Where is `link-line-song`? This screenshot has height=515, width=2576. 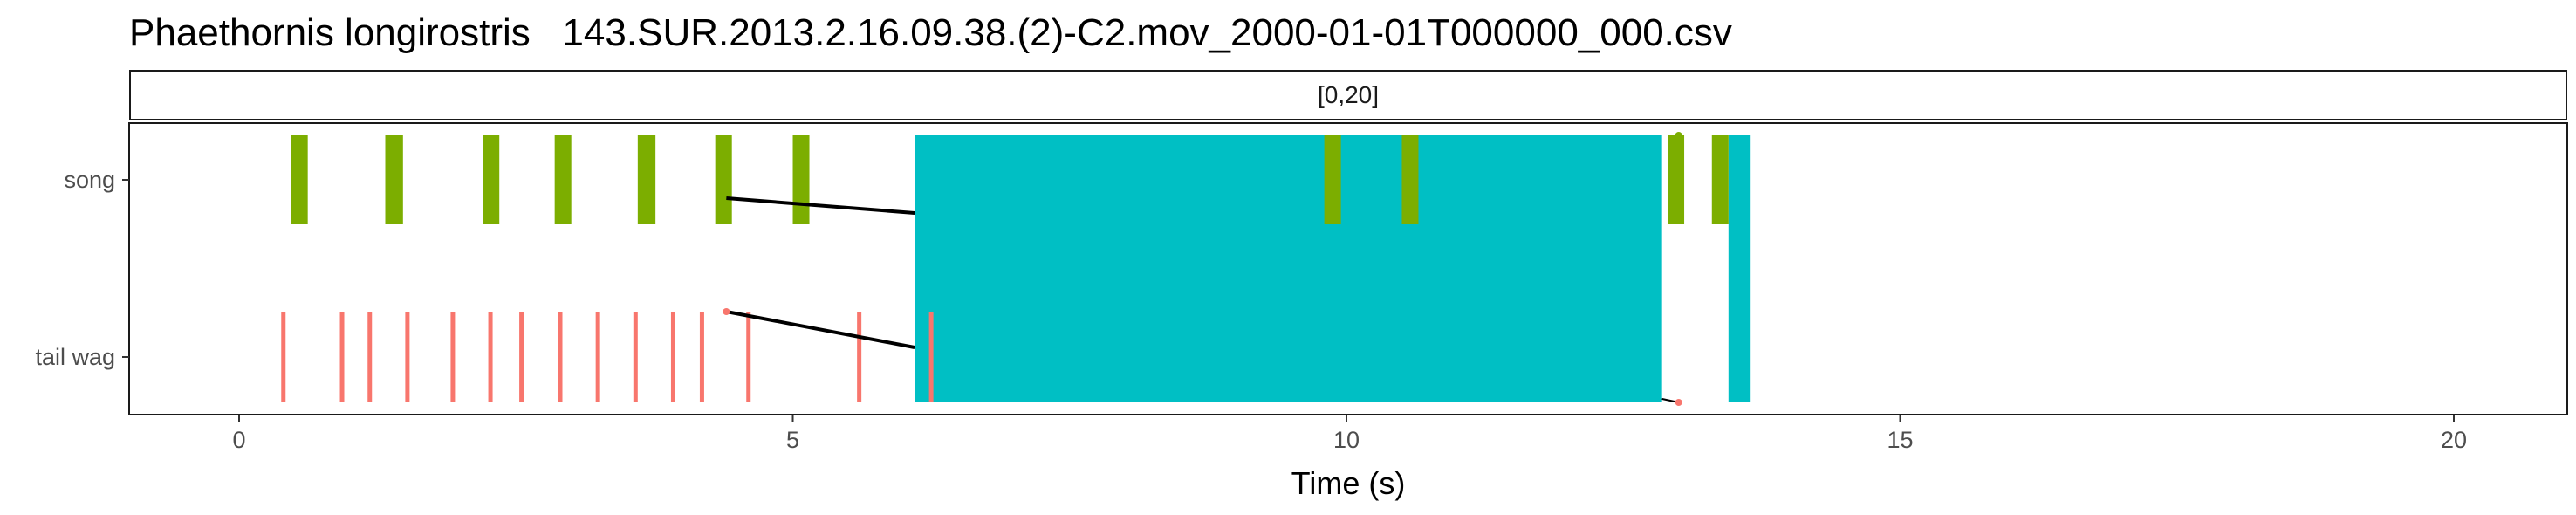 link-line-song is located at coordinates (821, 205).